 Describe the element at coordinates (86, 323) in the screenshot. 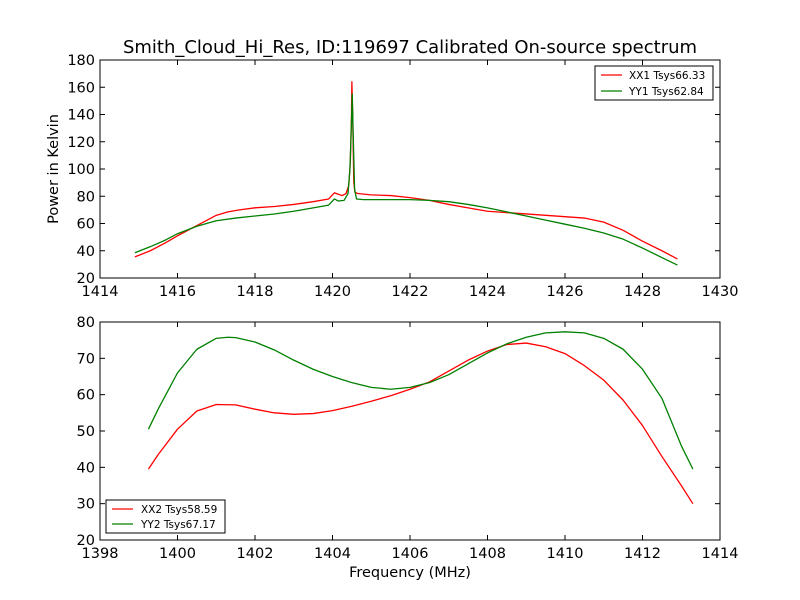

I see `bottom-y-tick-label: 80` at that location.